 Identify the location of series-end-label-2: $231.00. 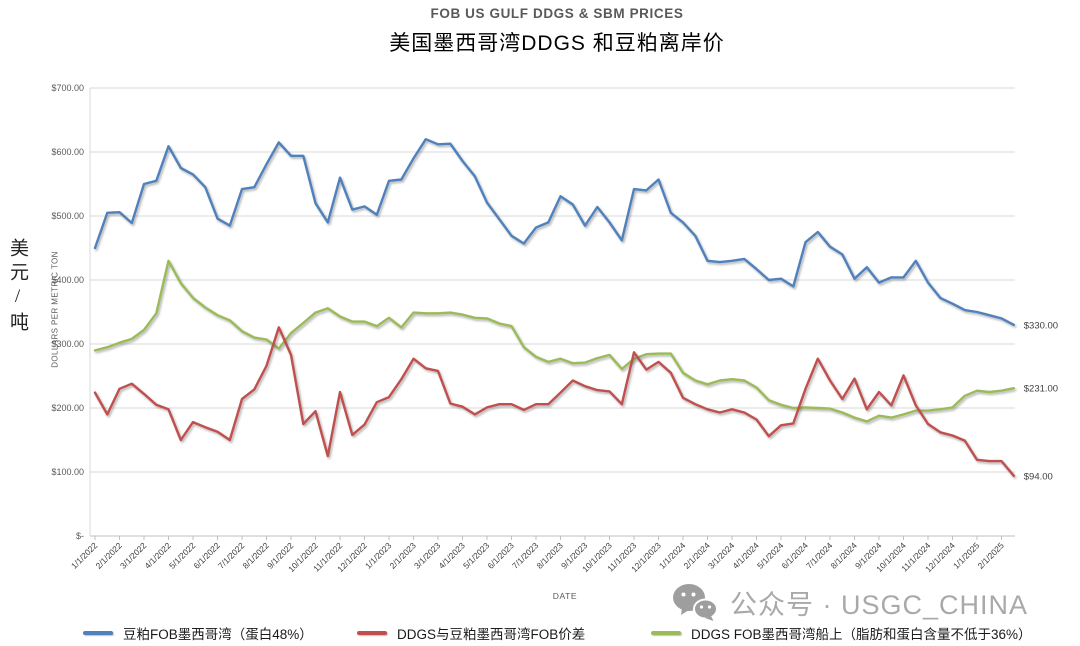
(1041, 389).